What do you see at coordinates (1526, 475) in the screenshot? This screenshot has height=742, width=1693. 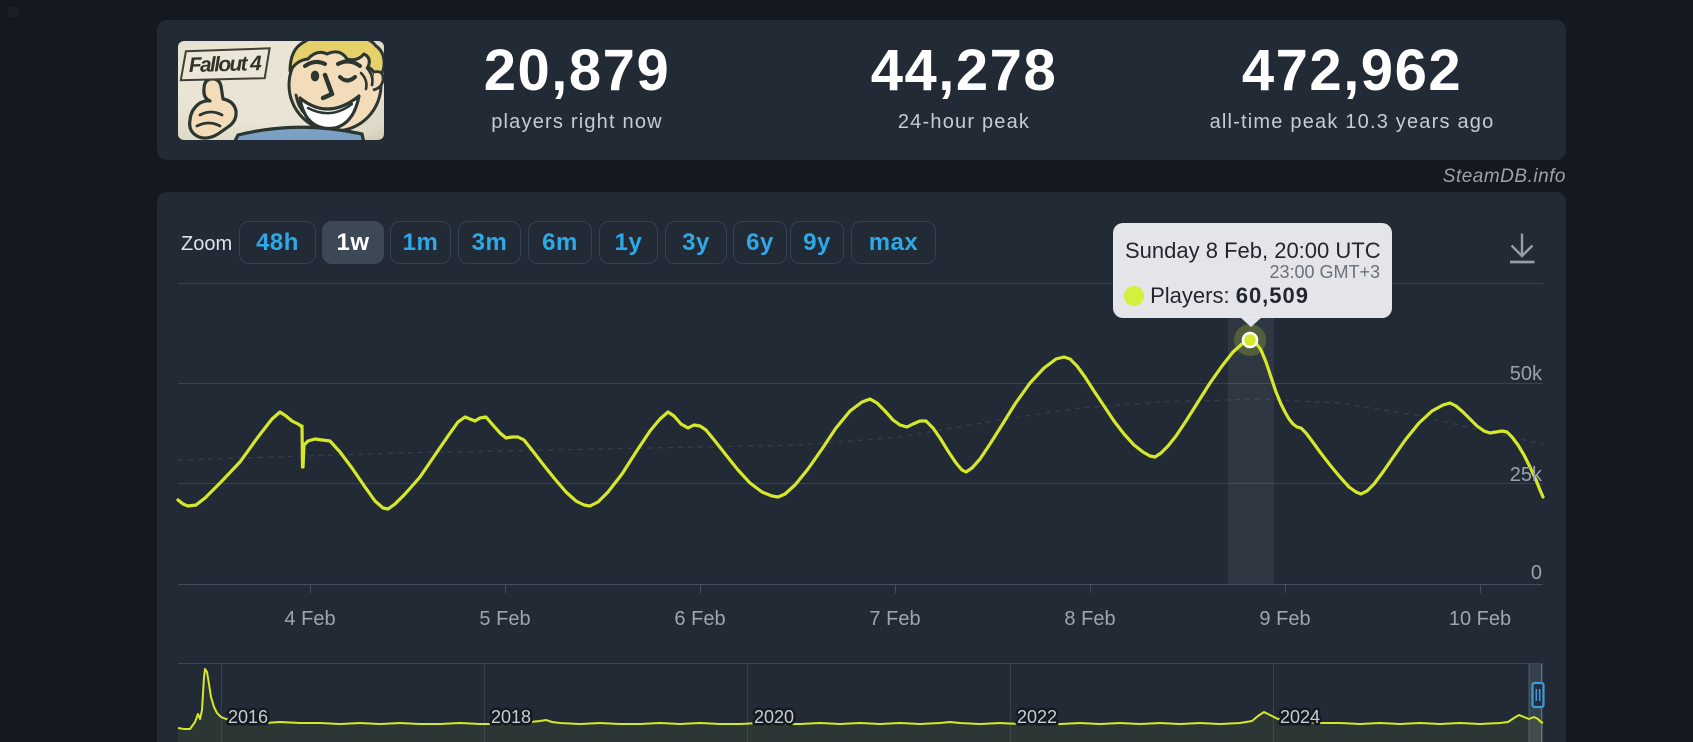 I see `svg-text: 25k` at bounding box center [1526, 475].